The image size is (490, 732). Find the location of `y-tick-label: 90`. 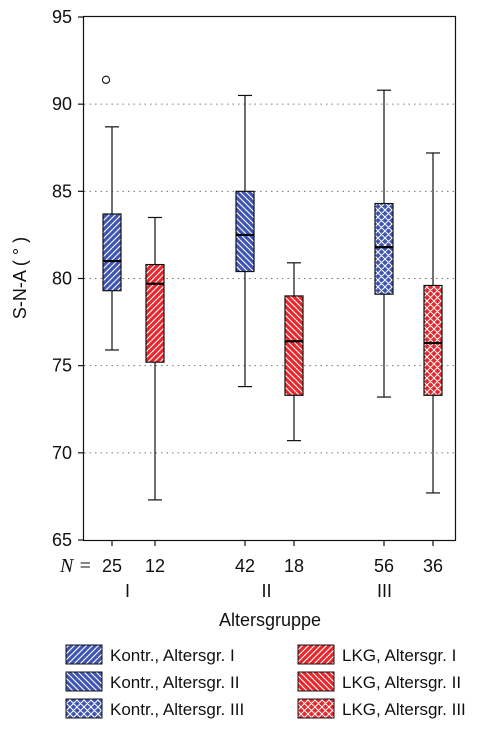

y-tick-label: 90 is located at coordinates (62, 104).